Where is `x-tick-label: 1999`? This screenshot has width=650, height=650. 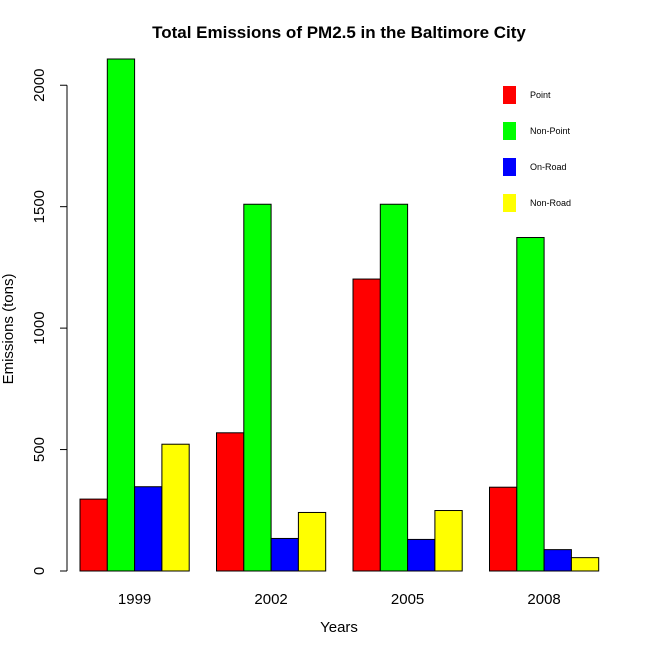 x-tick-label: 1999 is located at coordinates (134, 599).